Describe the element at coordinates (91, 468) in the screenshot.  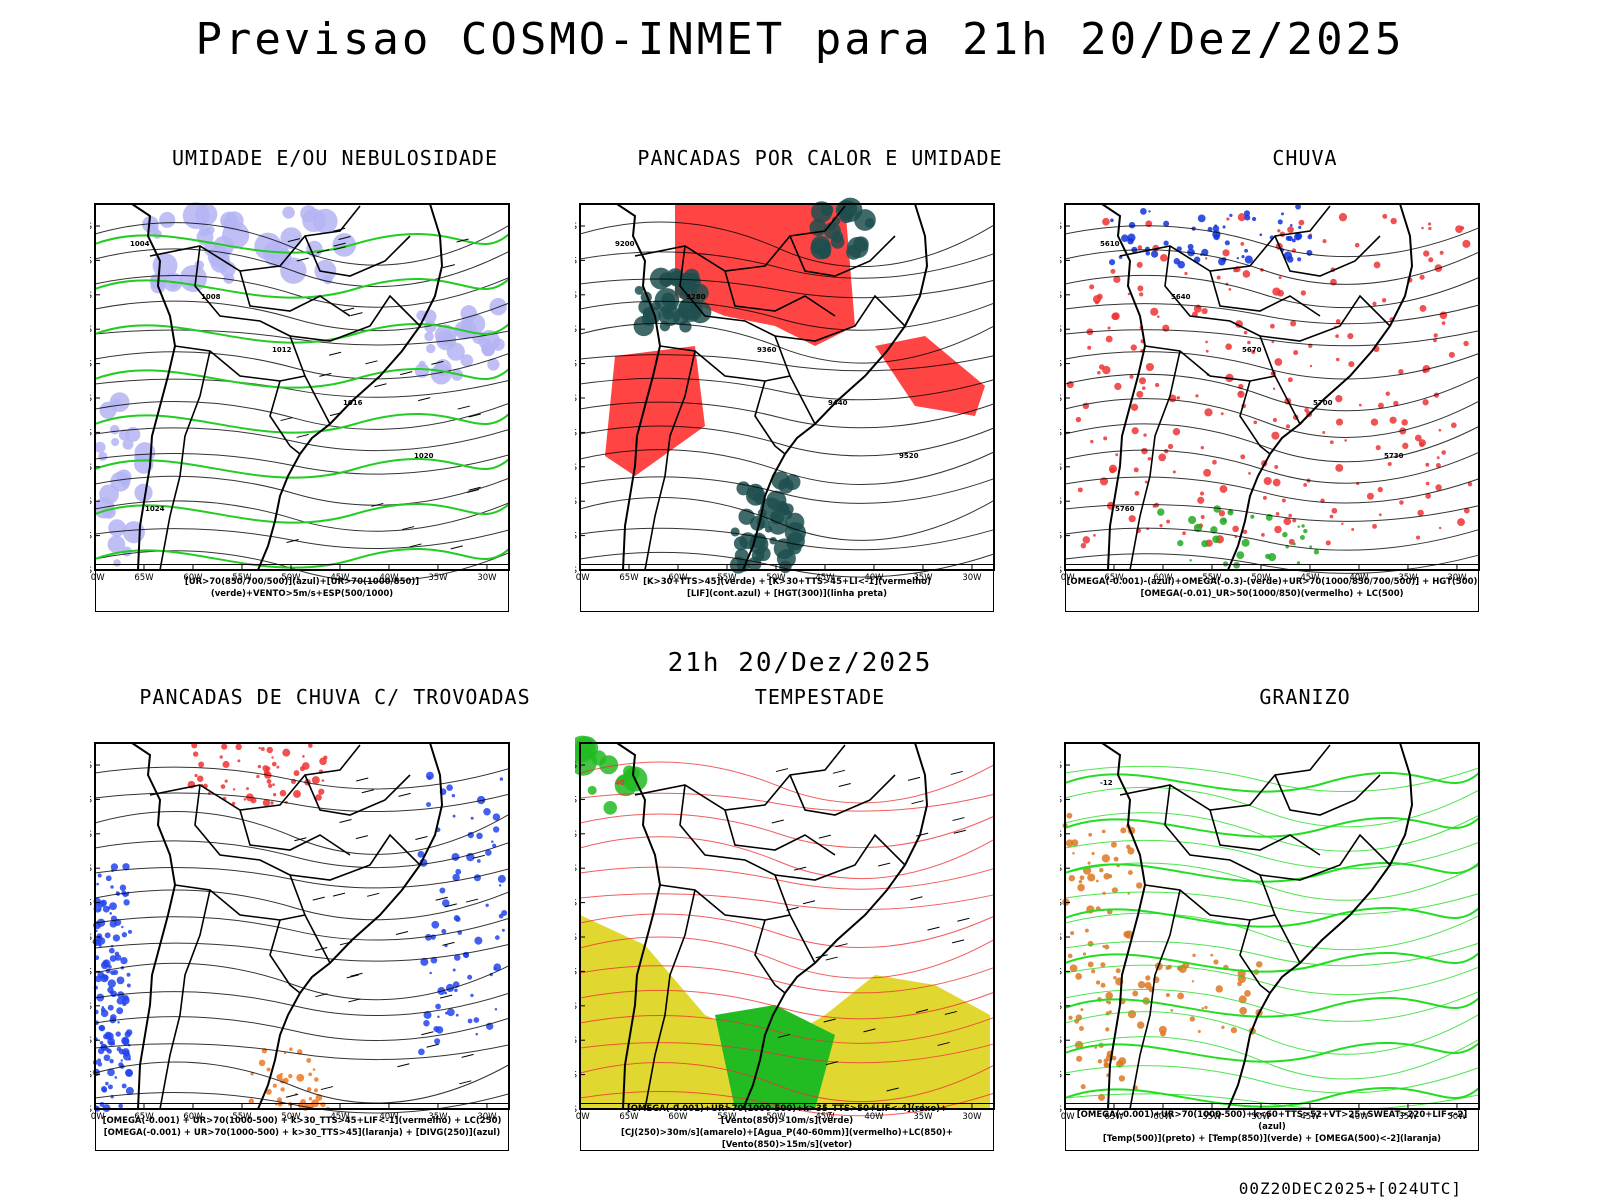
I see `lat-label: 33S` at that location.